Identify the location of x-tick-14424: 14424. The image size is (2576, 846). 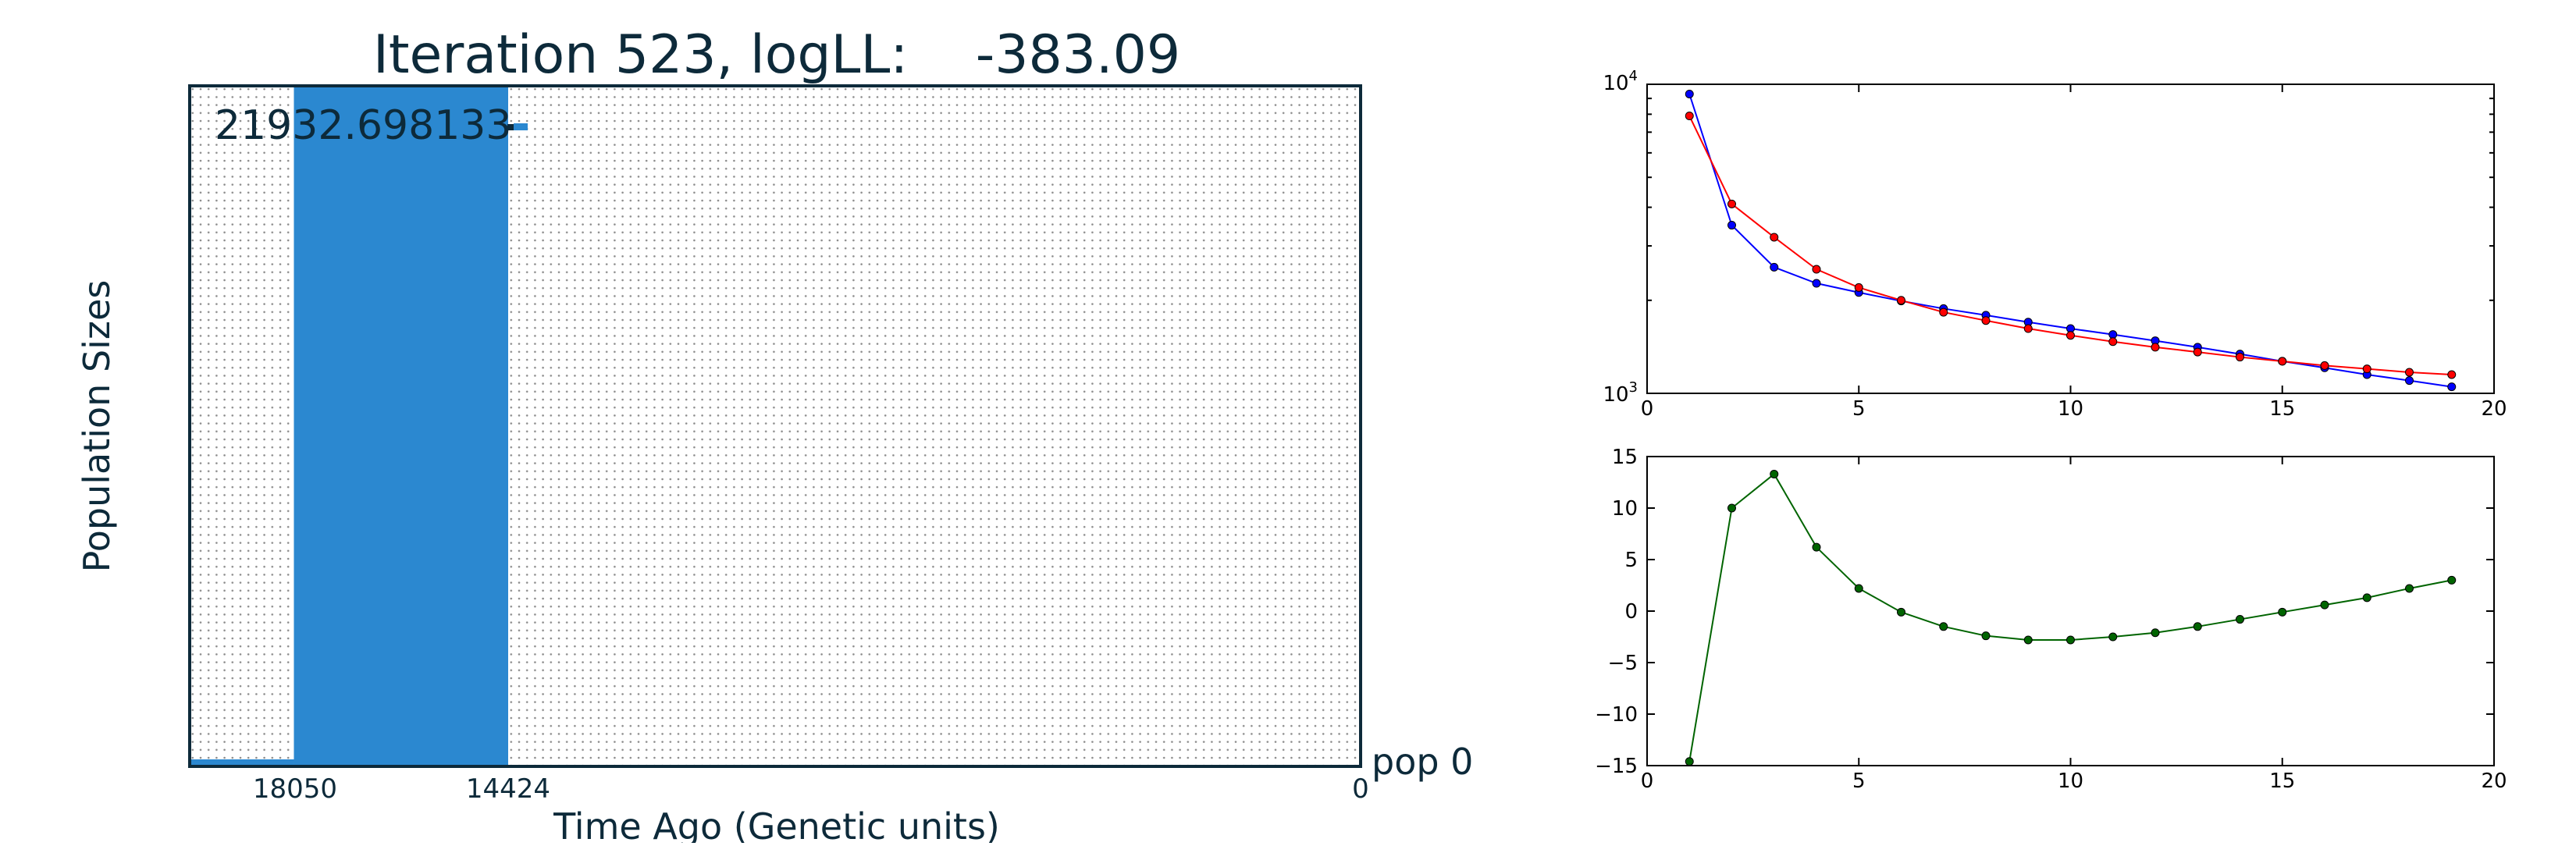
(508, 789).